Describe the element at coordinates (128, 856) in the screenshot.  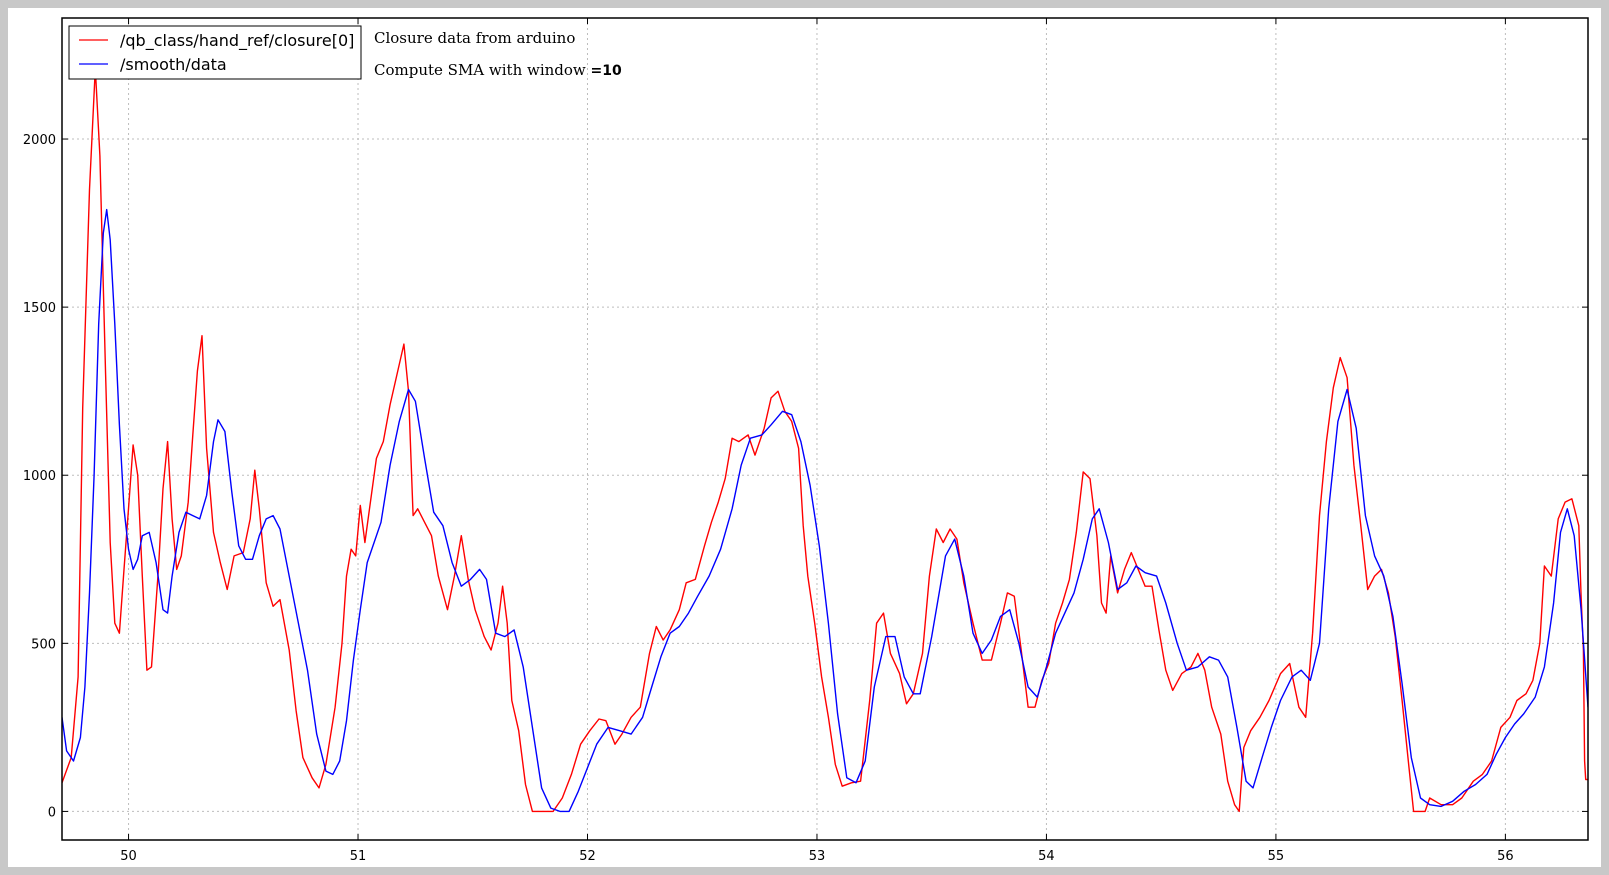
I see `x-tick-label: 50` at that location.